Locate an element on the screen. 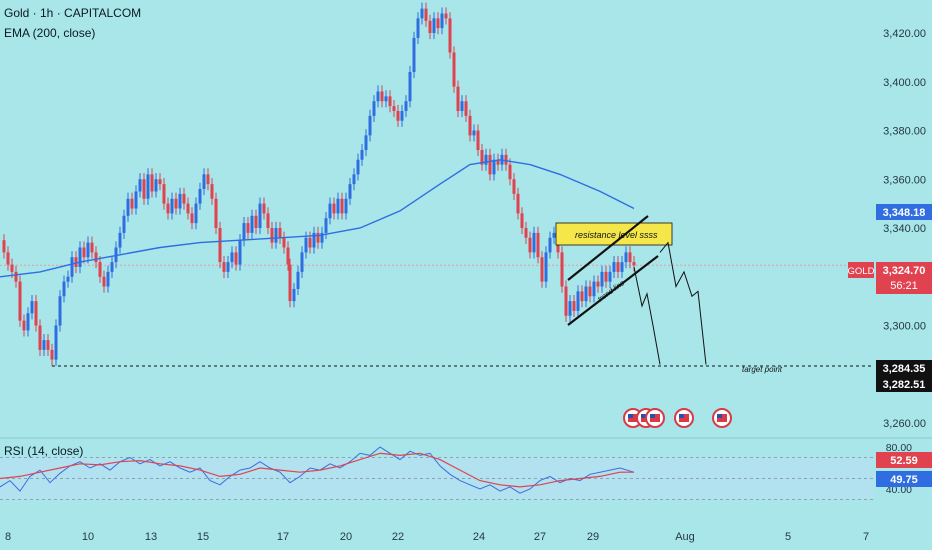 This screenshot has height=550, width=932. time-tick-label: 8 is located at coordinates (8, 537).